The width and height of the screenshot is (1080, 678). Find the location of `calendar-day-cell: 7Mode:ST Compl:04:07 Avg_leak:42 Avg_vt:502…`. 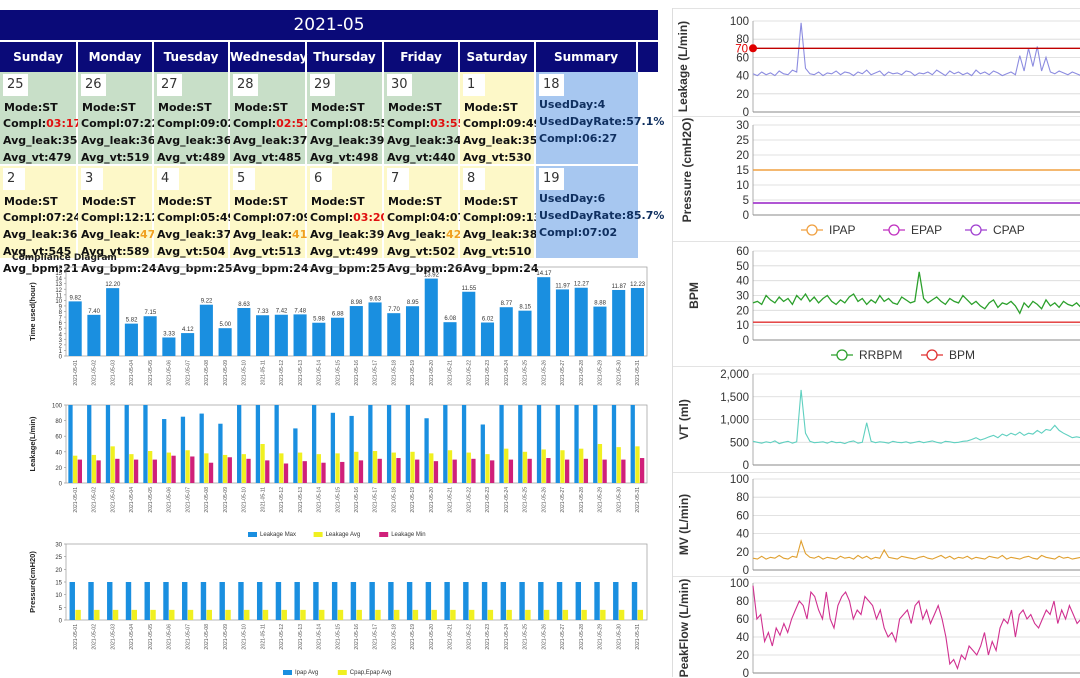

calendar-day-cell: 7Mode:ST Compl:04:07 Avg_leak:42 Avg_vt:502… is located at coordinates (424, 220).